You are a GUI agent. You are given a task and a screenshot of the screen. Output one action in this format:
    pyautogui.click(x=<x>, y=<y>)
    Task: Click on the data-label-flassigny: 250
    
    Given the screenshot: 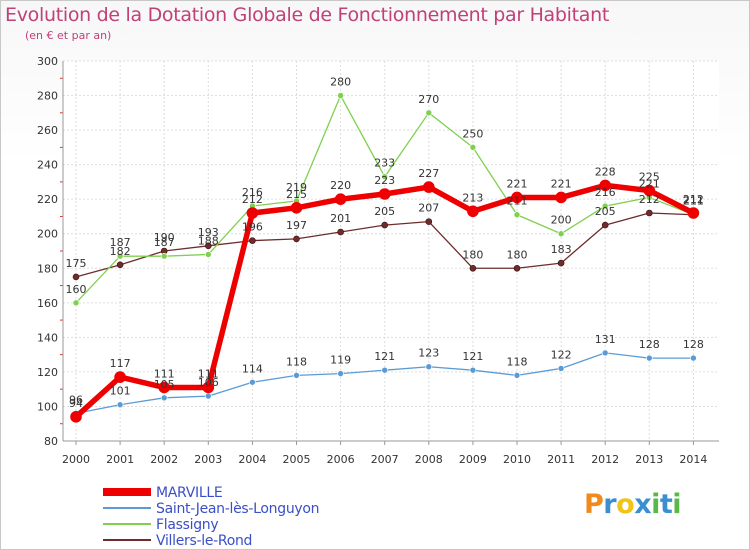 What is the action you would take?
    pyautogui.click(x=472, y=133)
    